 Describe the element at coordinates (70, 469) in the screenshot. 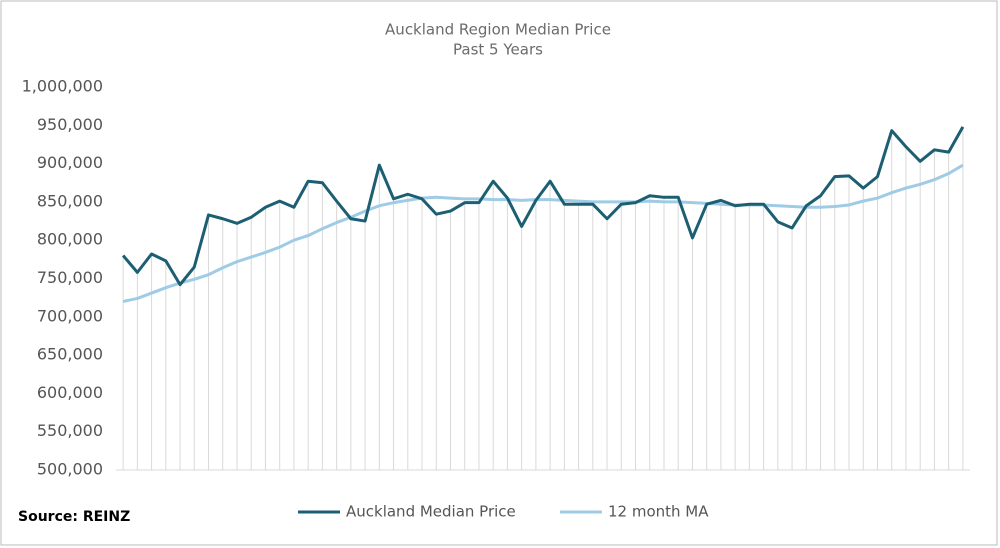

I see `y-tick-label: 500,000` at that location.